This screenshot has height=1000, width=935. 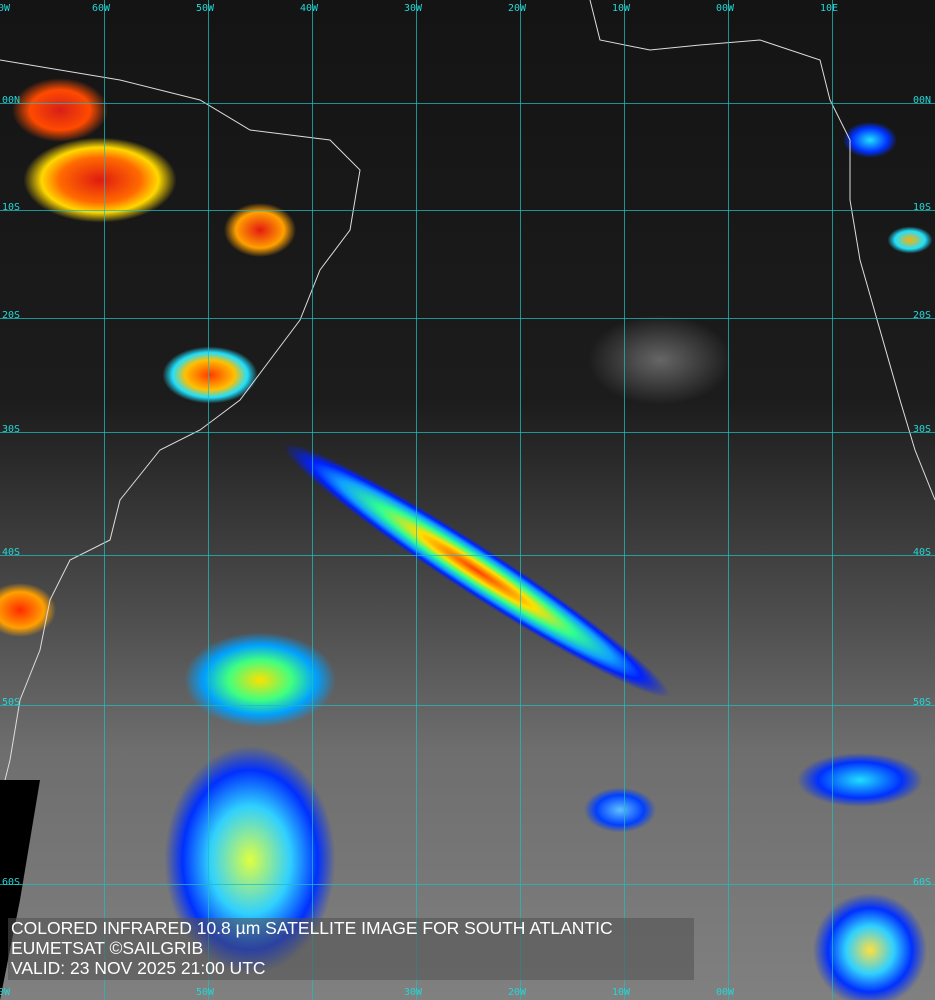 I want to click on lon-label: 60W, so click(x=101, y=8).